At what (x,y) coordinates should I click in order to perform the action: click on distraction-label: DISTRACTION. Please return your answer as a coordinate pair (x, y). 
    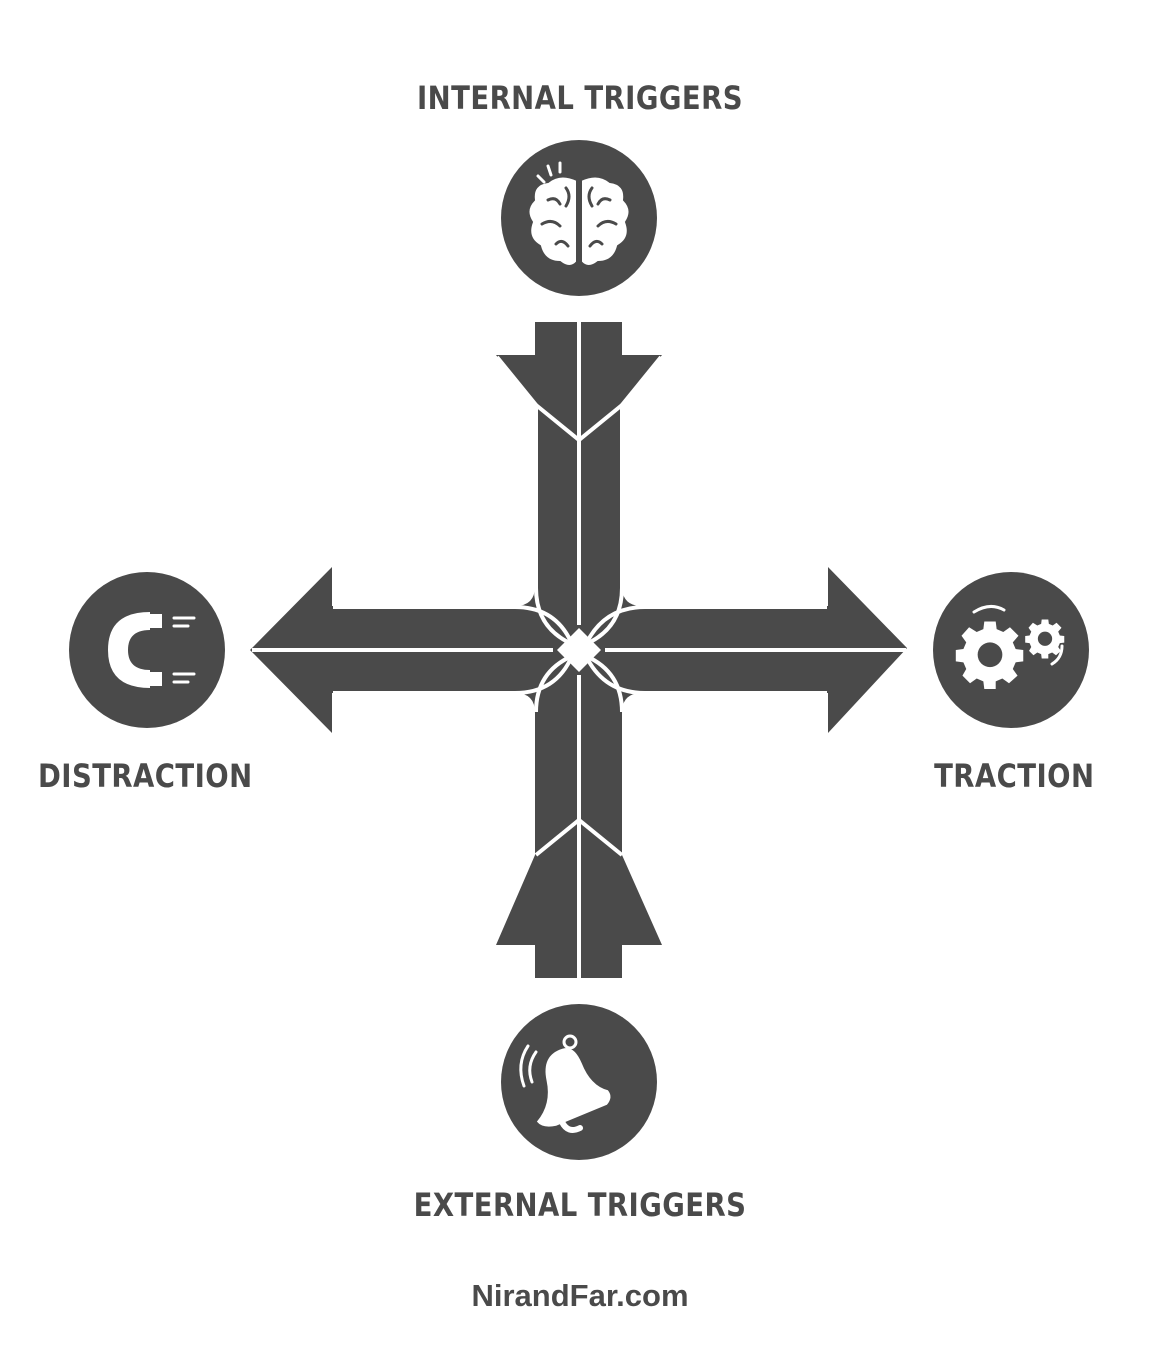
    Looking at the image, I should click on (145, 776).